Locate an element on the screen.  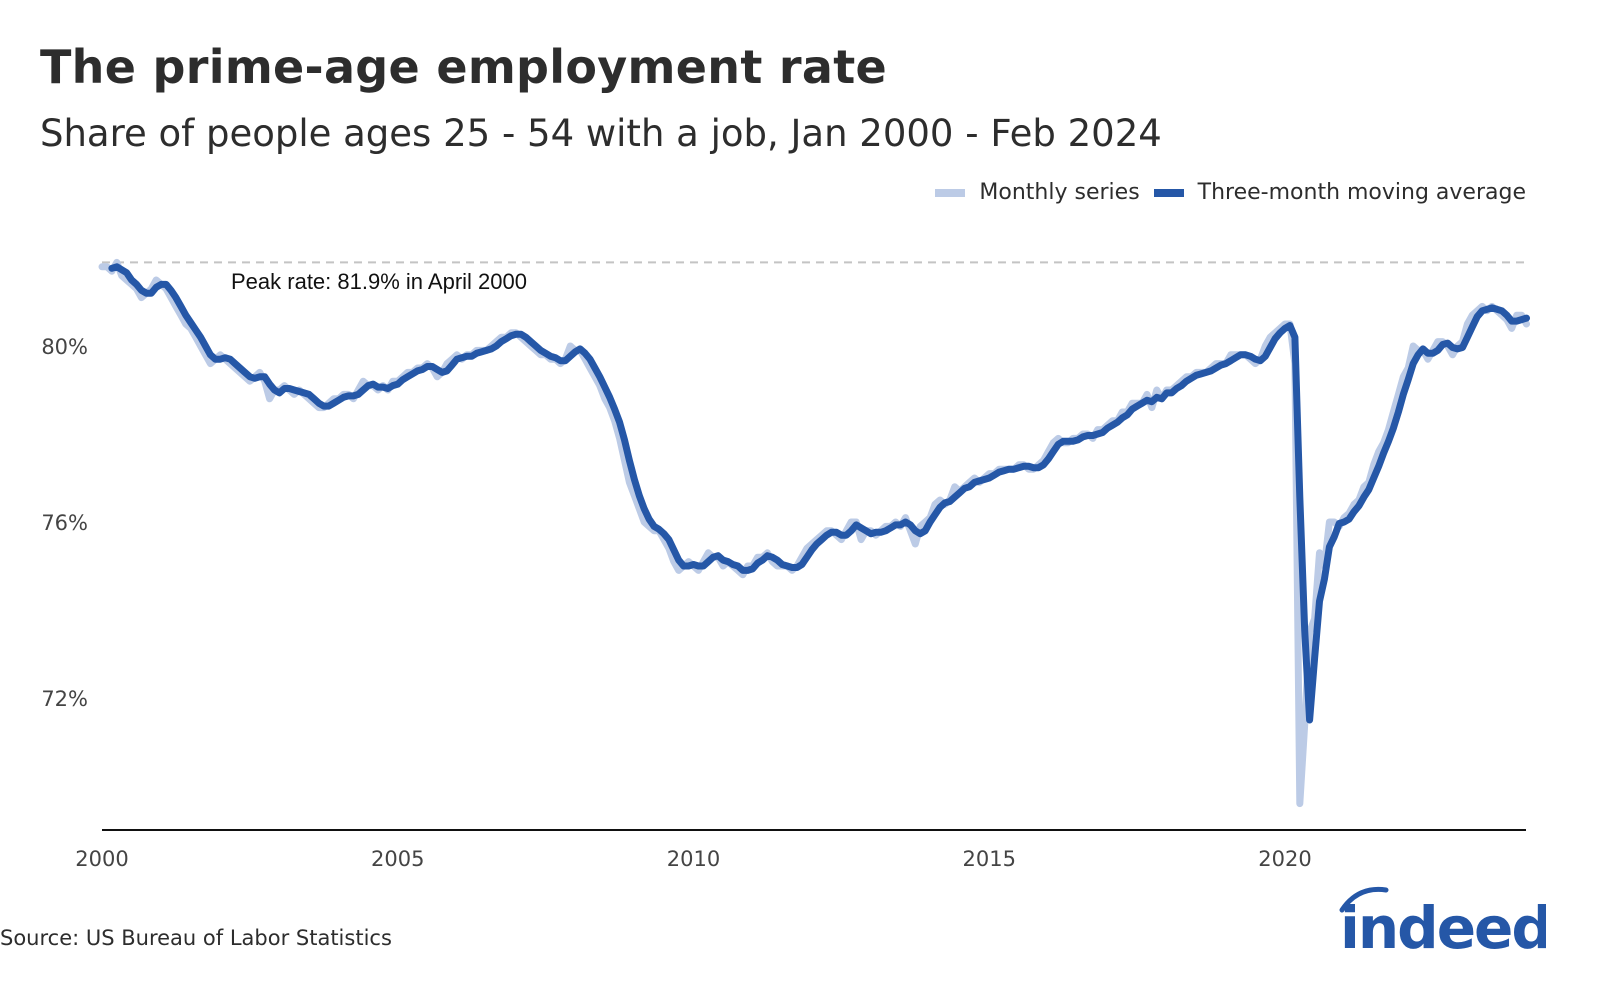
indeed-logo: indeed is located at coordinates (1442, 923).